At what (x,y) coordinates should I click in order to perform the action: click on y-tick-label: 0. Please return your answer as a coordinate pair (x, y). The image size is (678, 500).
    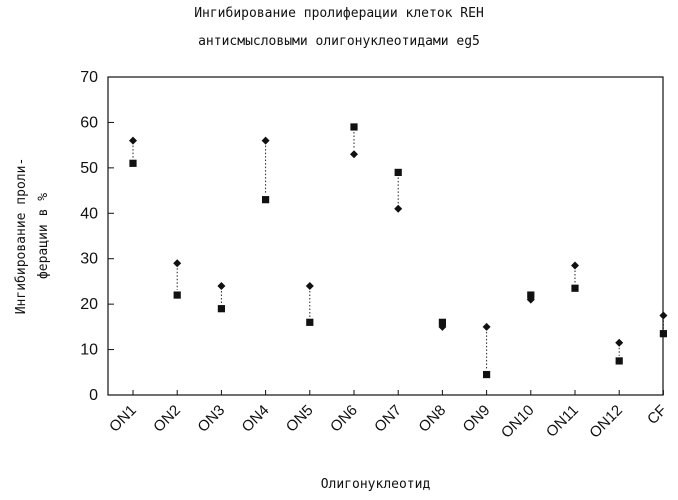
    Looking at the image, I should click on (93, 395).